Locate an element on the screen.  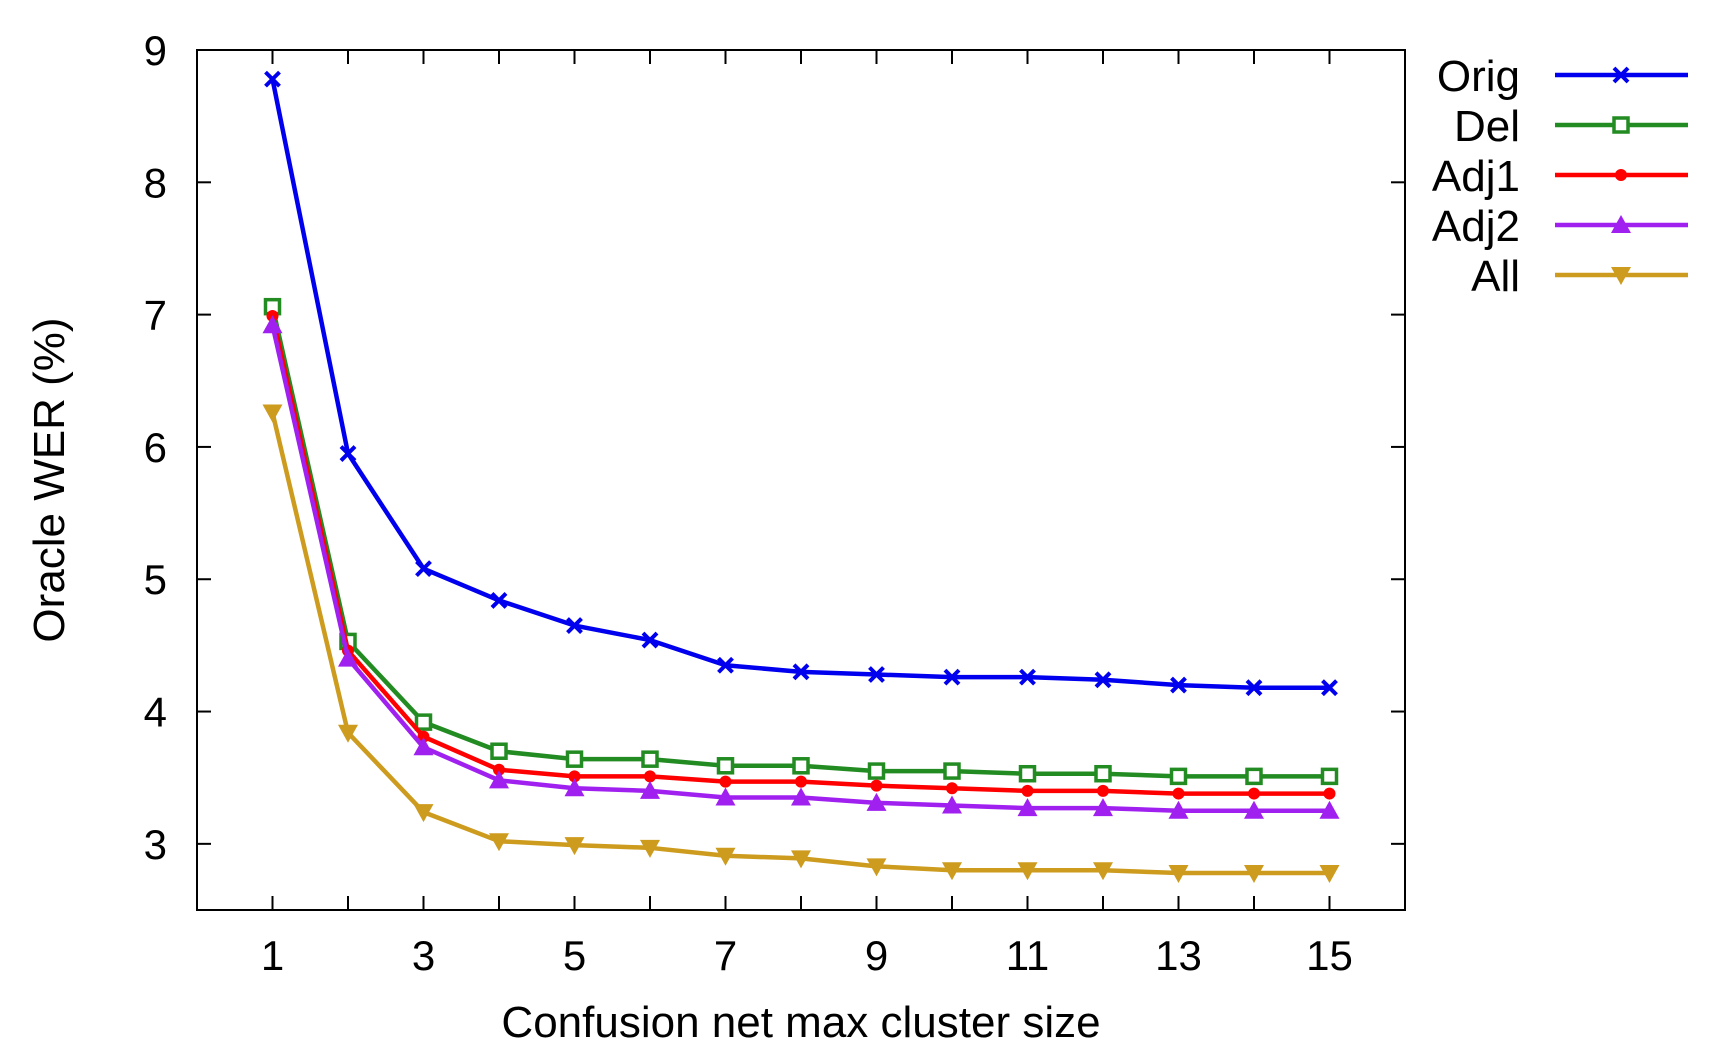
x-tick-label: 1 is located at coordinates (272, 955).